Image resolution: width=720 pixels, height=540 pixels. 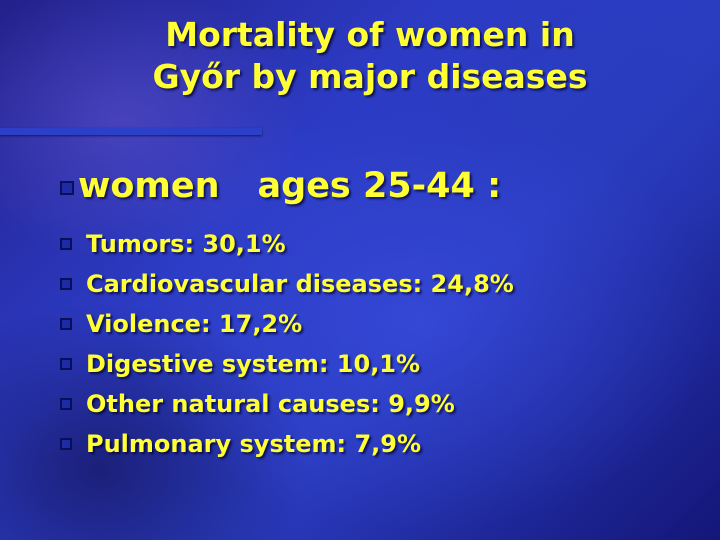 What do you see at coordinates (370, 34) in the screenshot?
I see `title-line-1: Mortality of women in` at bounding box center [370, 34].